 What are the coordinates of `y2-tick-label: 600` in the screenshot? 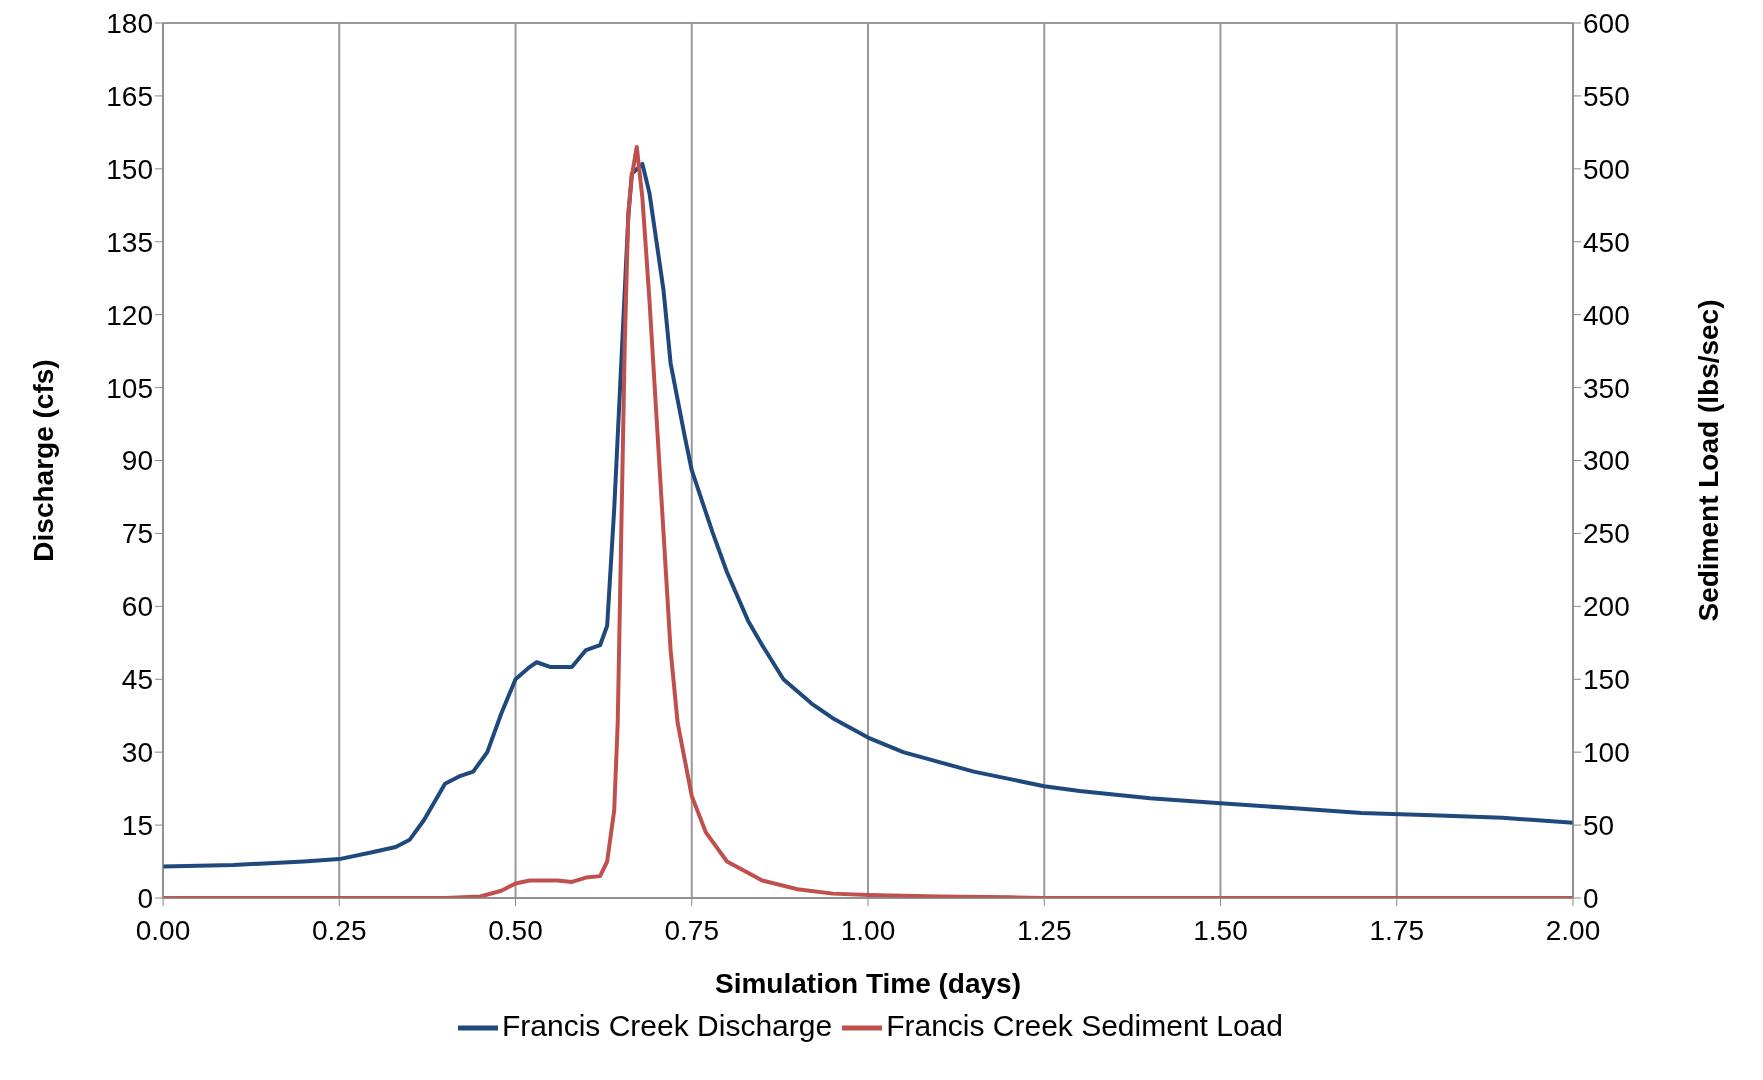 It's located at (1606, 23).